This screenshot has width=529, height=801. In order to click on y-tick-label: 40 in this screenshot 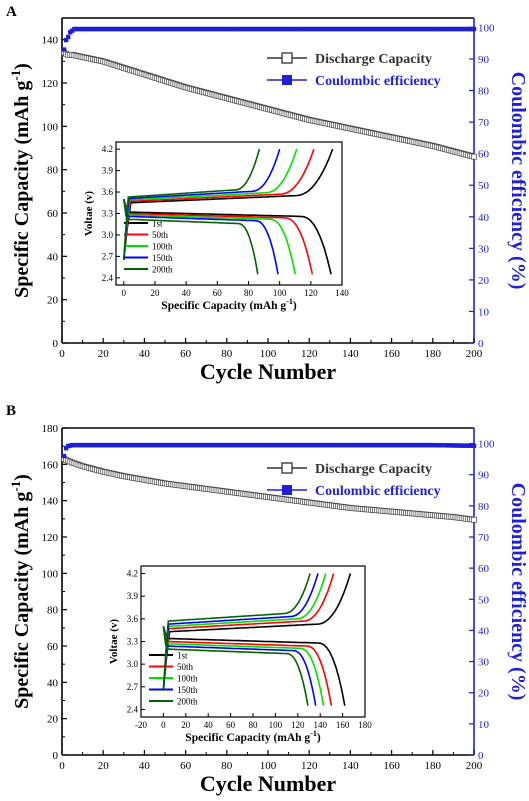, I will do `click(53, 257)`.